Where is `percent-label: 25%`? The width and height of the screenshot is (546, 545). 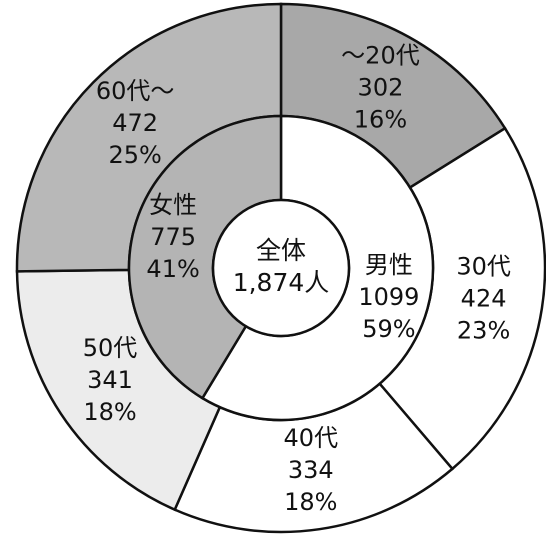 percent-label: 25% is located at coordinates (134, 155).